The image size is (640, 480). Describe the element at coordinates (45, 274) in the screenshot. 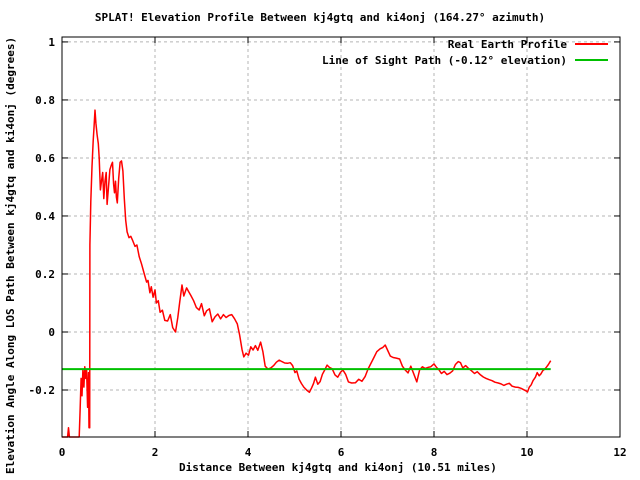

I see `y-tick-label: 0.2` at that location.